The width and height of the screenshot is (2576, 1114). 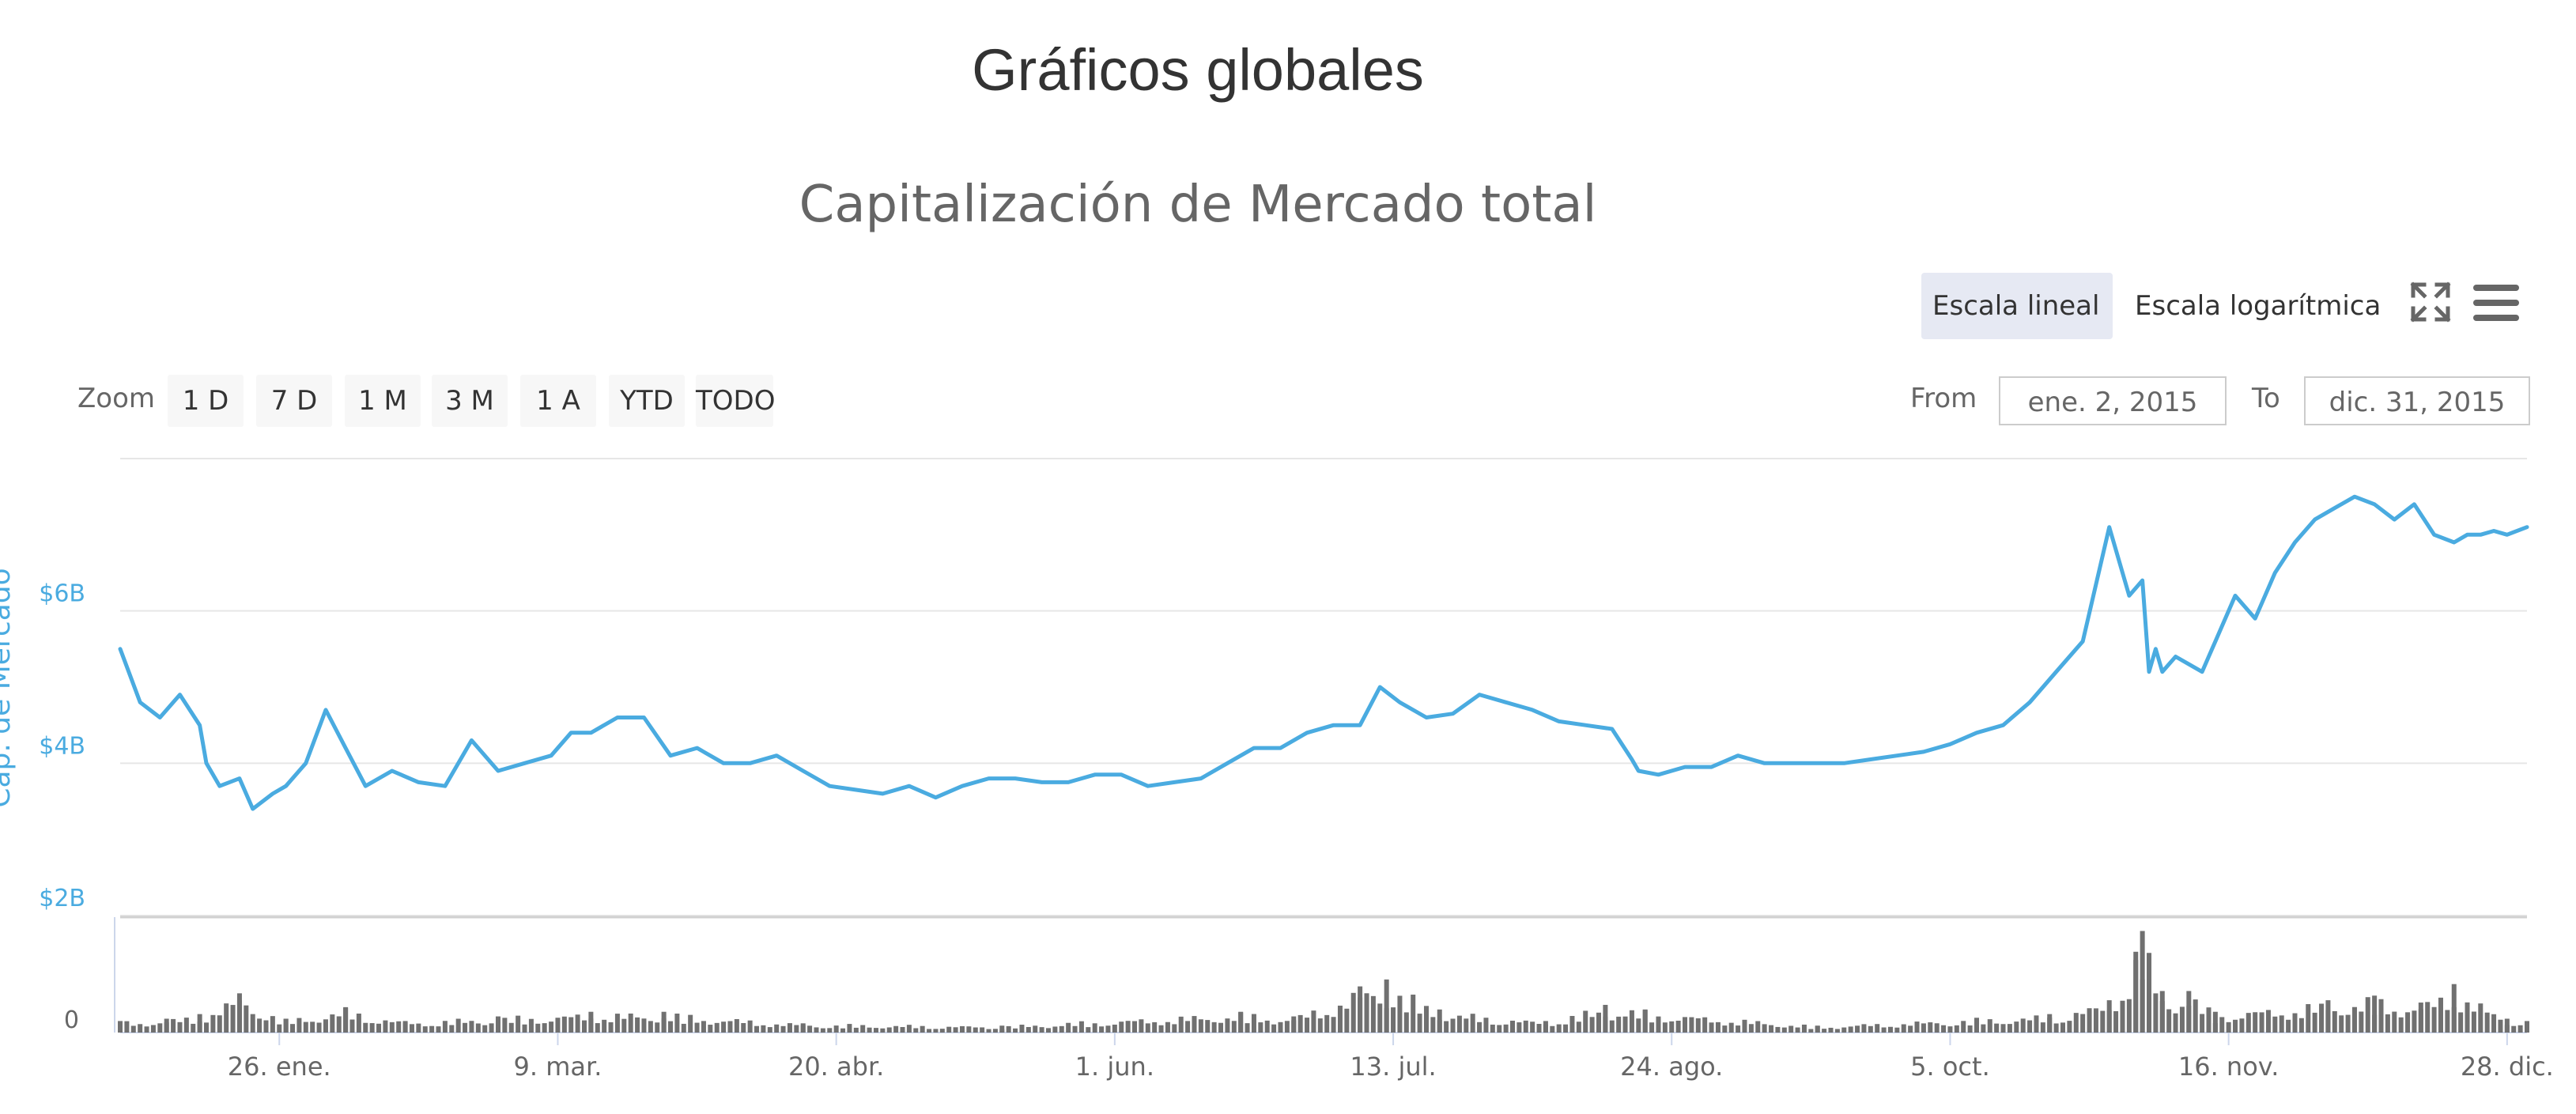 What do you see at coordinates (470, 401) in the screenshot?
I see `zoom-3m-button: 3 M` at bounding box center [470, 401].